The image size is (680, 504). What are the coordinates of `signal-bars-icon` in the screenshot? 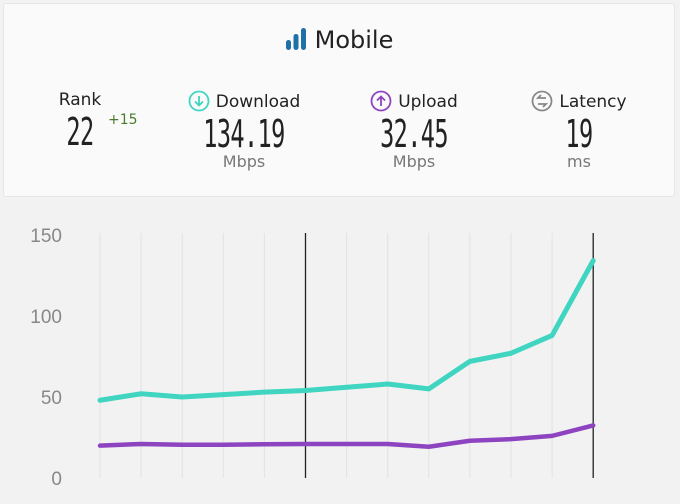 It's located at (295, 39).